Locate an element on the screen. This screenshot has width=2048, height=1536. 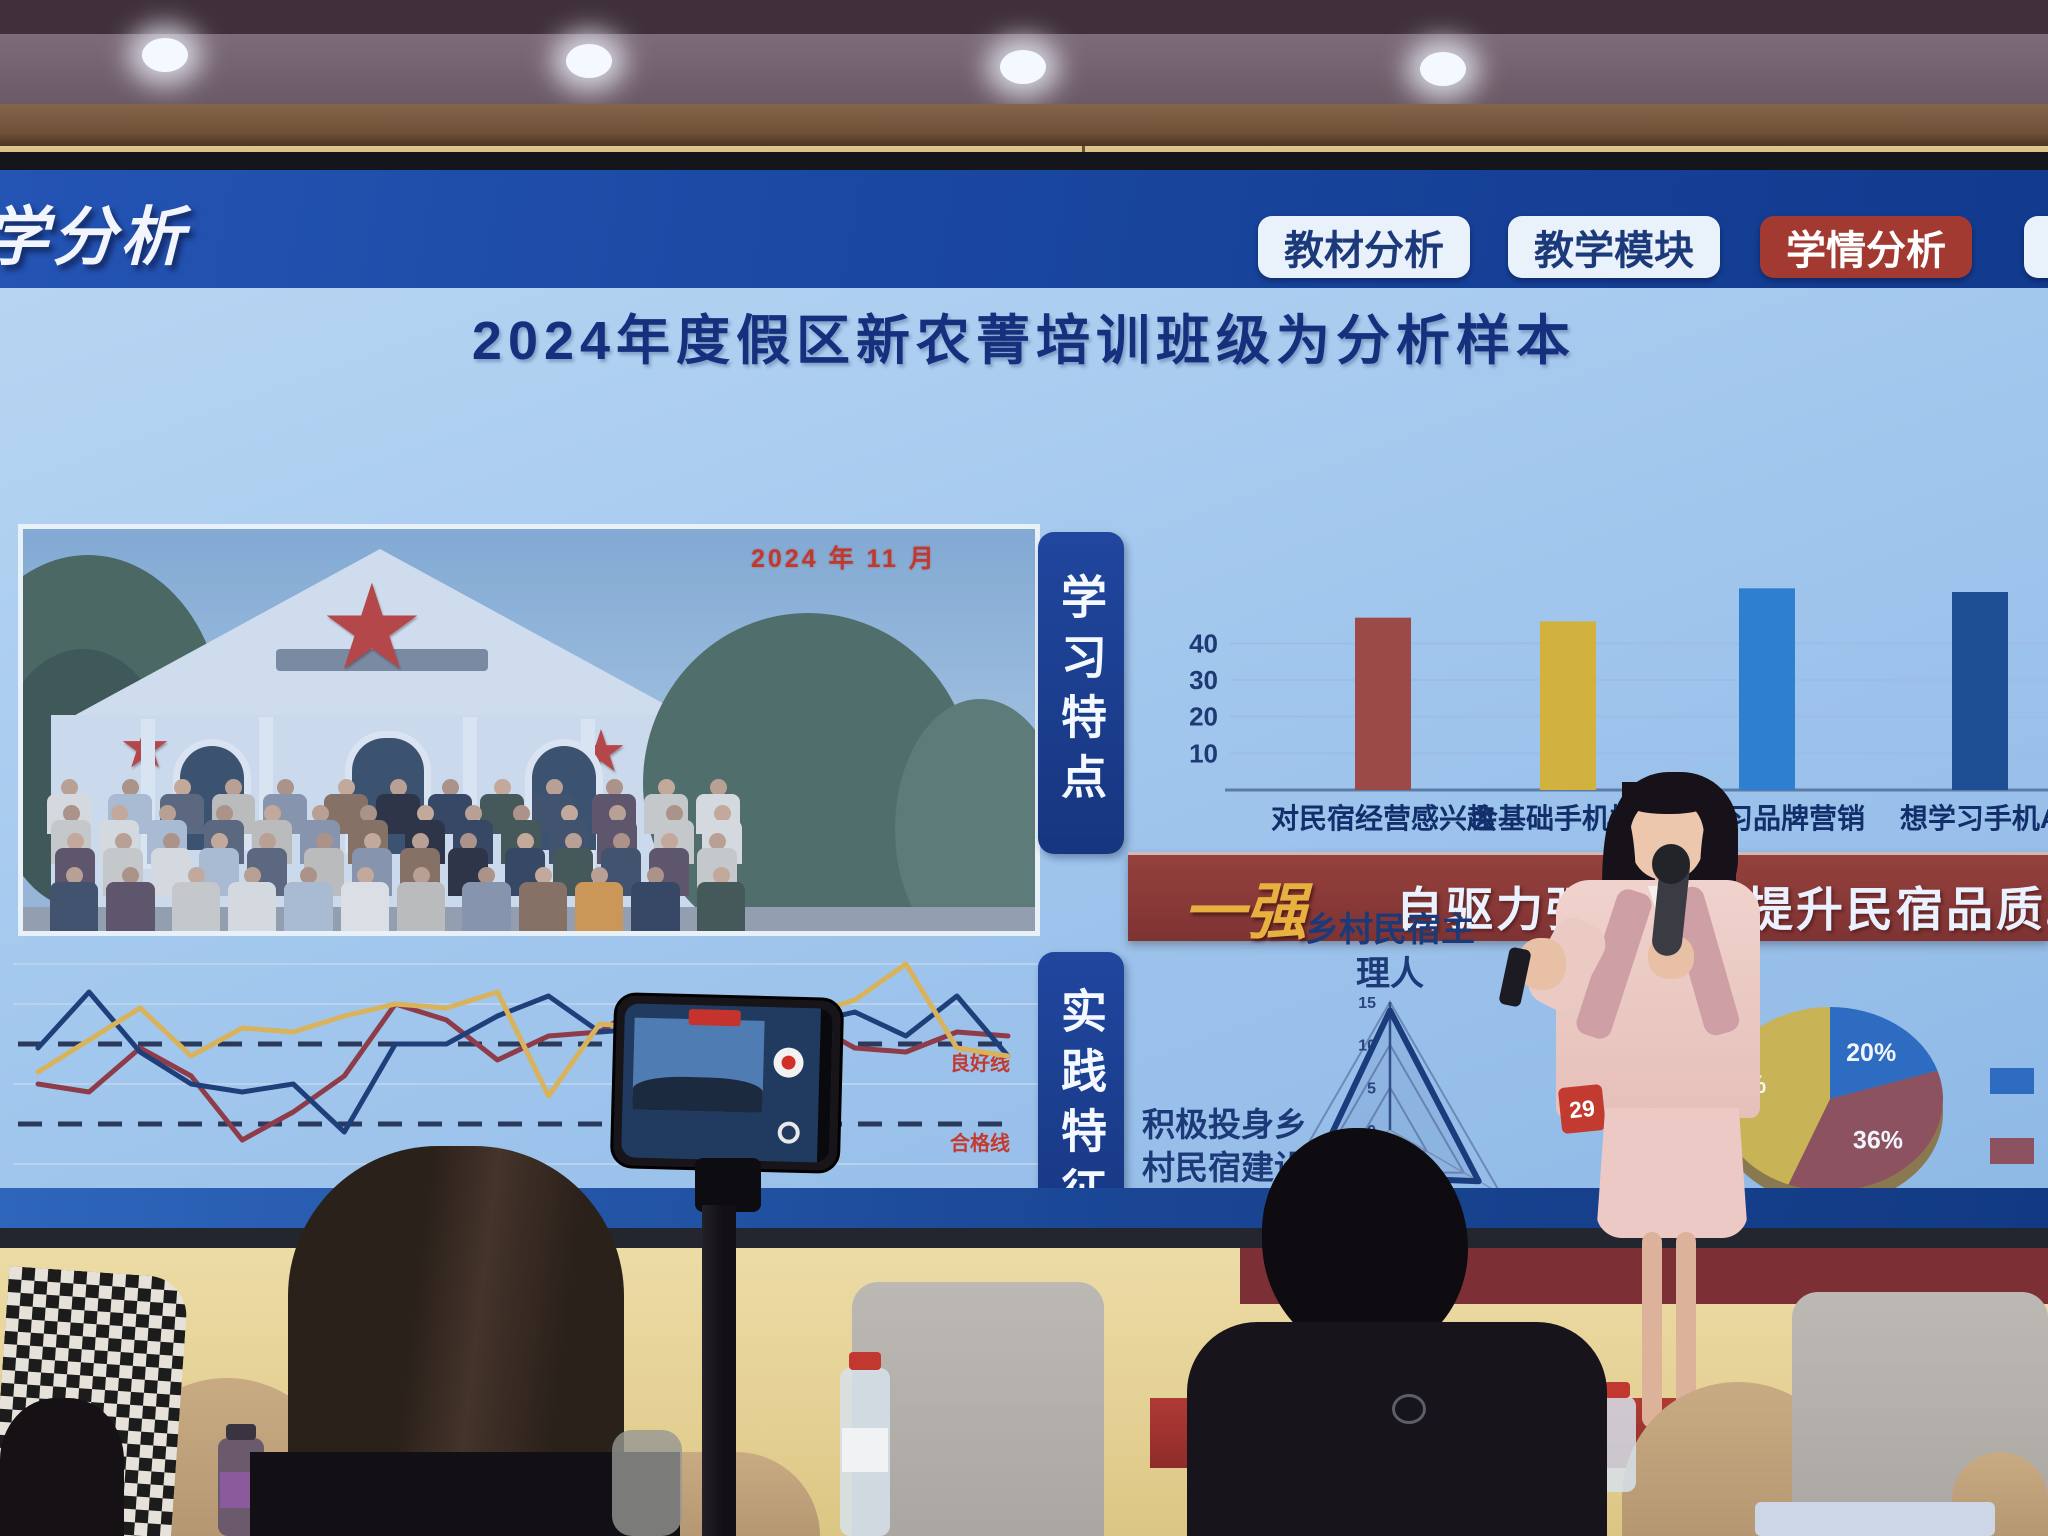
audience-sleeve is located at coordinates (647, 1483).